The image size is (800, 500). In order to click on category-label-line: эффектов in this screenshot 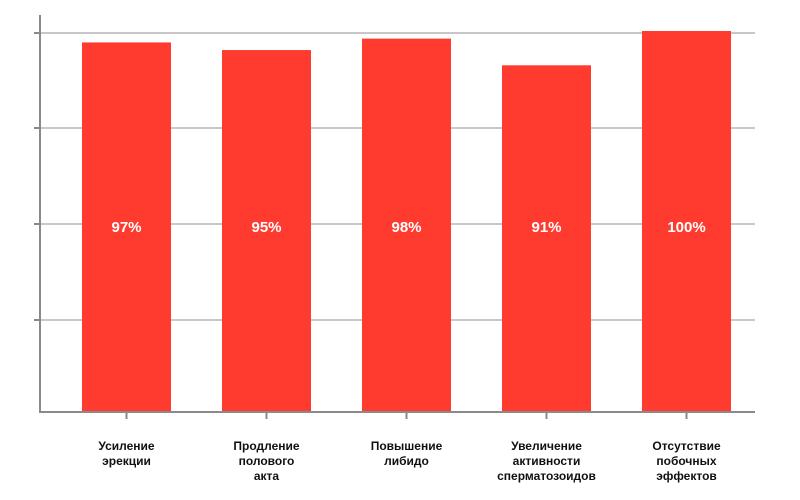, I will do `click(686, 476)`.